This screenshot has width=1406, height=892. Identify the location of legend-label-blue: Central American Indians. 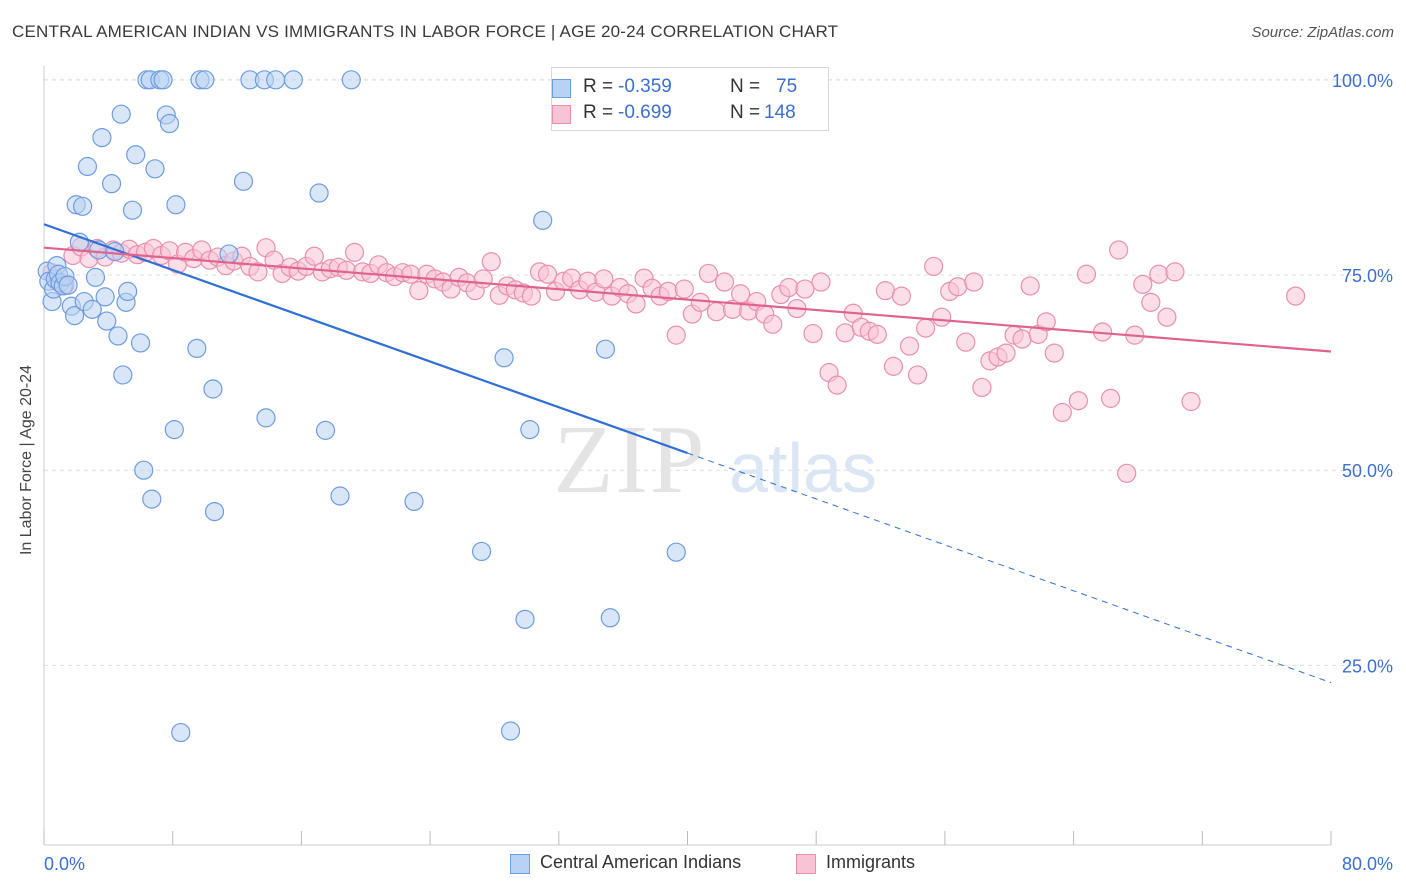
(641, 862).